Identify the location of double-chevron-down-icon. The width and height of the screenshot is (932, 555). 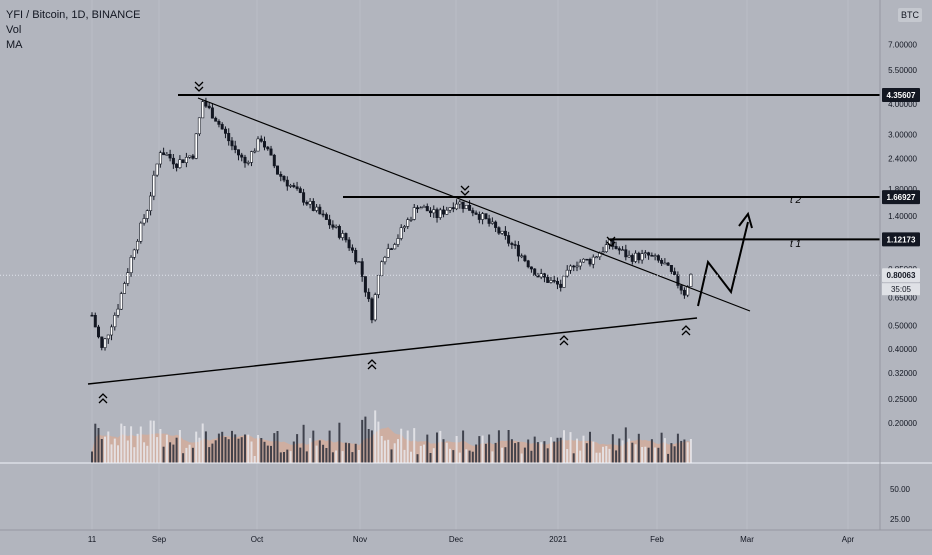
(465, 188).